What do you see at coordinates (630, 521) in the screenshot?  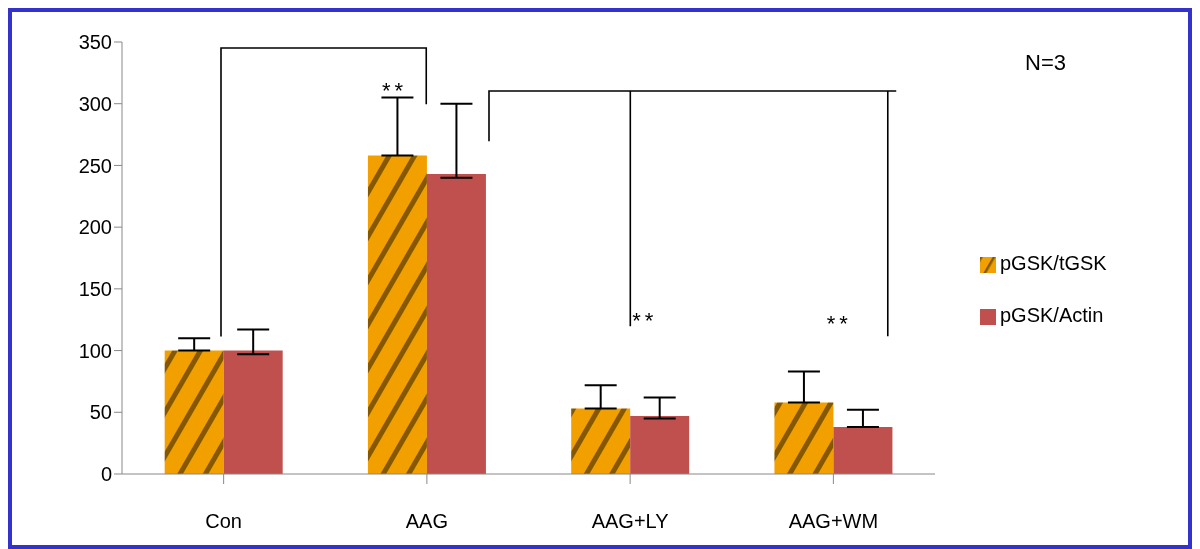 I see `x-tick-label: AAG+LY` at bounding box center [630, 521].